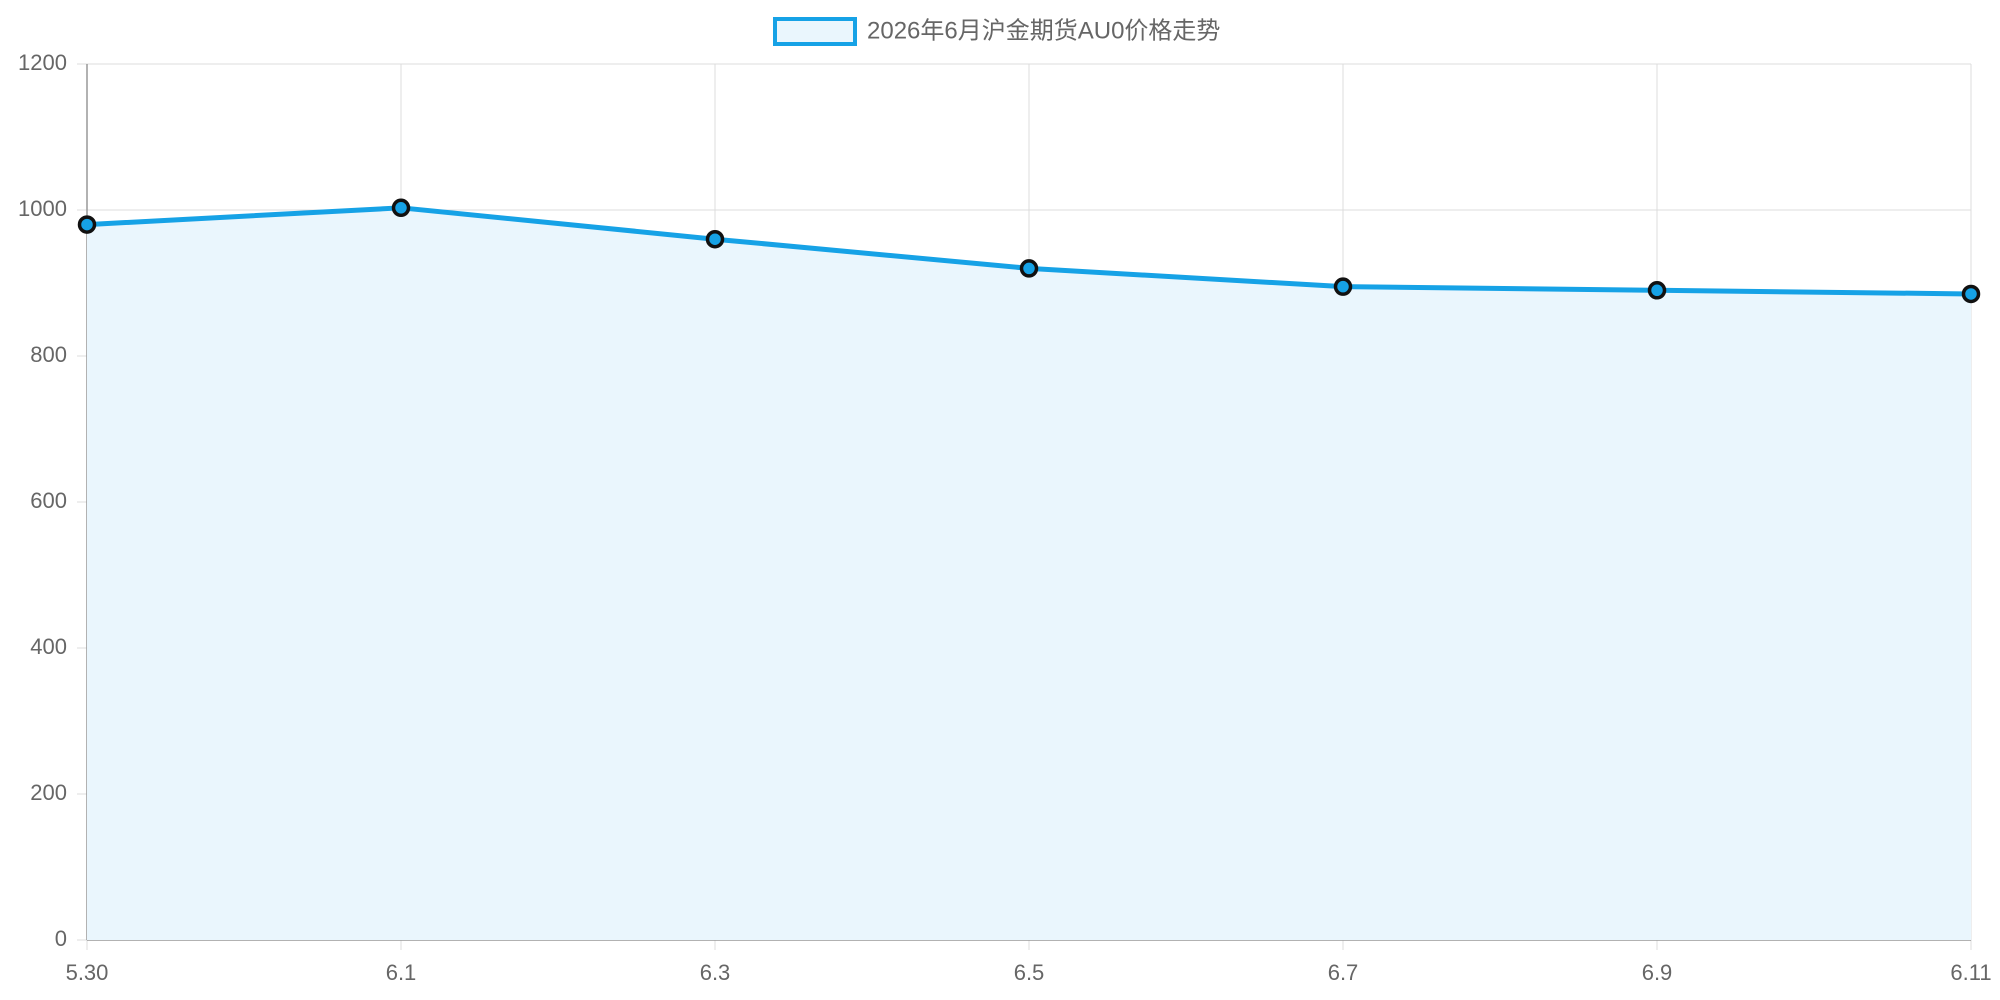  I want to click on y-tick-label: 800, so click(48, 354).